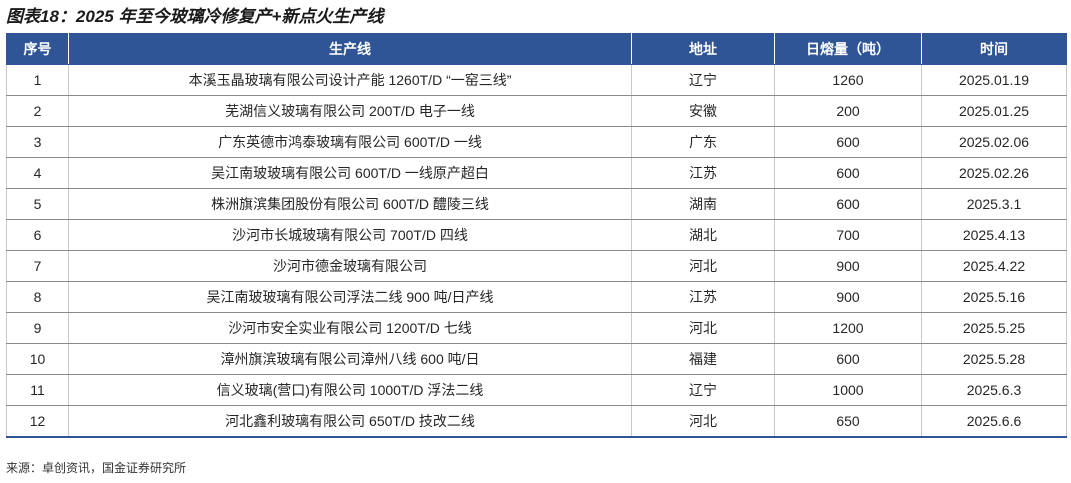 This screenshot has width=1071, height=483. What do you see at coordinates (994, 328) in the screenshot?
I see `cell-date: 2025.5.25` at bounding box center [994, 328].